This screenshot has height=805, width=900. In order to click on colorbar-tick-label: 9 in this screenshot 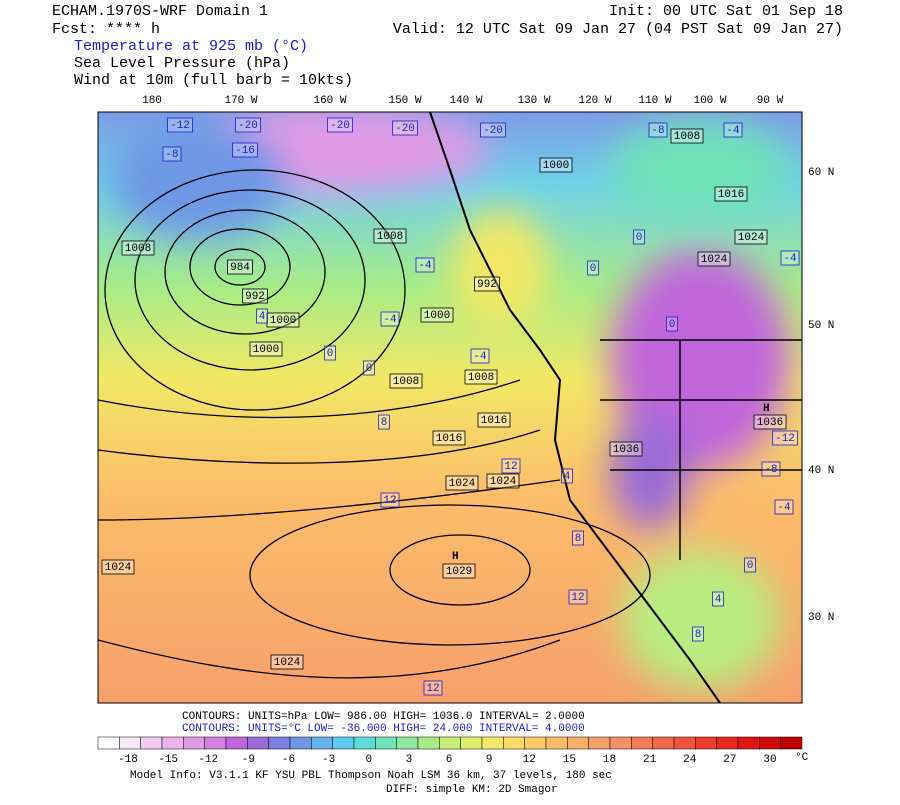, I will do `click(489, 760)`.